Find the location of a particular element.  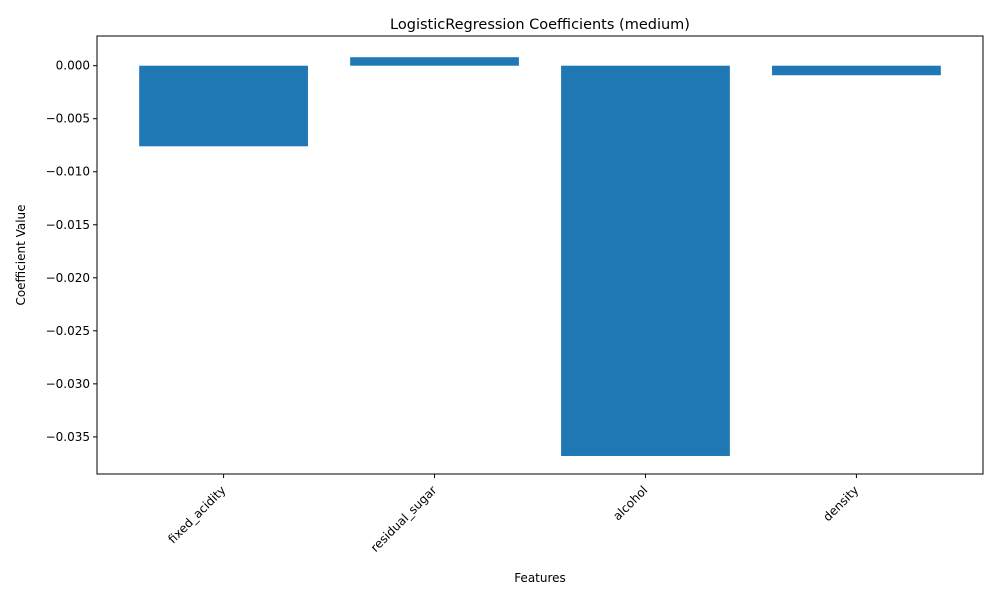

bar-fixed-acidity is located at coordinates (223, 106).